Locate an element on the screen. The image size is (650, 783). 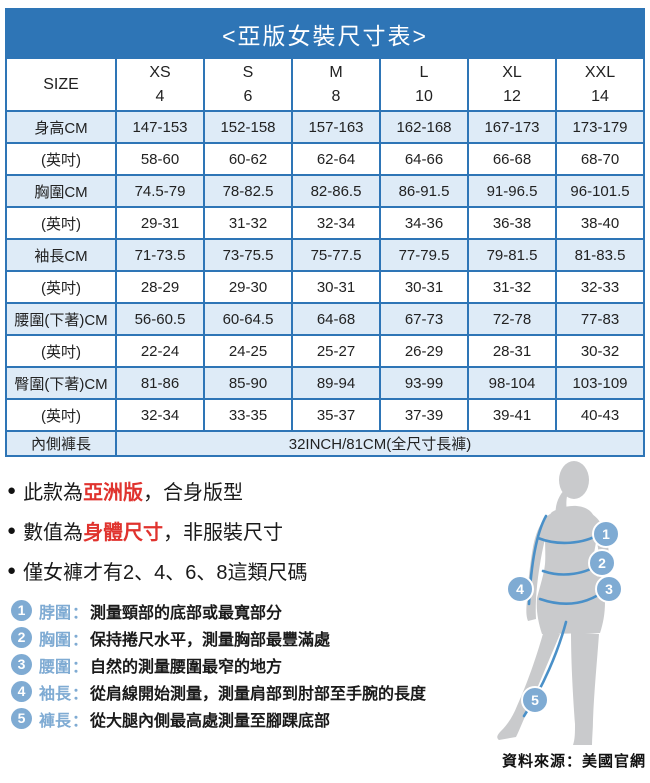
row-label: 胸圍CM is located at coordinates (61, 191).